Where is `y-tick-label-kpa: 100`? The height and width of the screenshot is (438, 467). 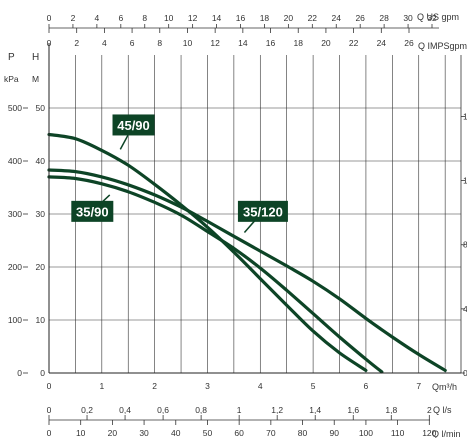 y-tick-label-kpa: 100 is located at coordinates (15, 320).